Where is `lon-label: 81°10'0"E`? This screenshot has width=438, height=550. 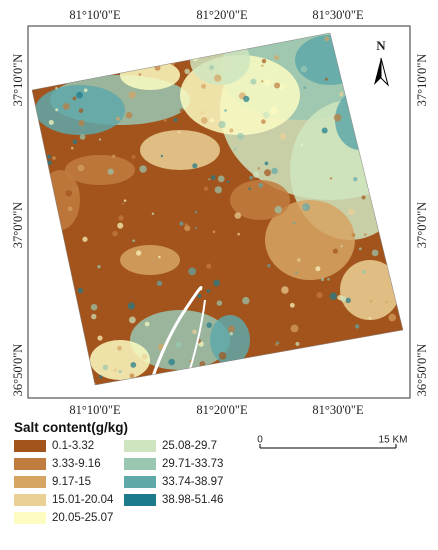
lon-label: 81°10'0"E is located at coordinates (95, 410).